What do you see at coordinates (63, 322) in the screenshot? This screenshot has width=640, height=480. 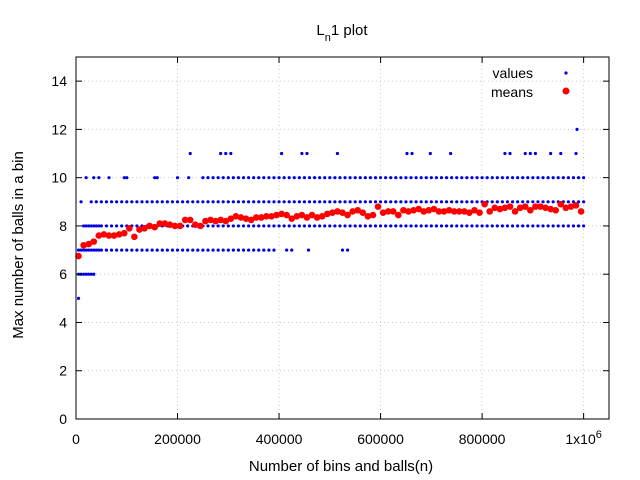 I see `y-tick-label: 4` at bounding box center [63, 322].